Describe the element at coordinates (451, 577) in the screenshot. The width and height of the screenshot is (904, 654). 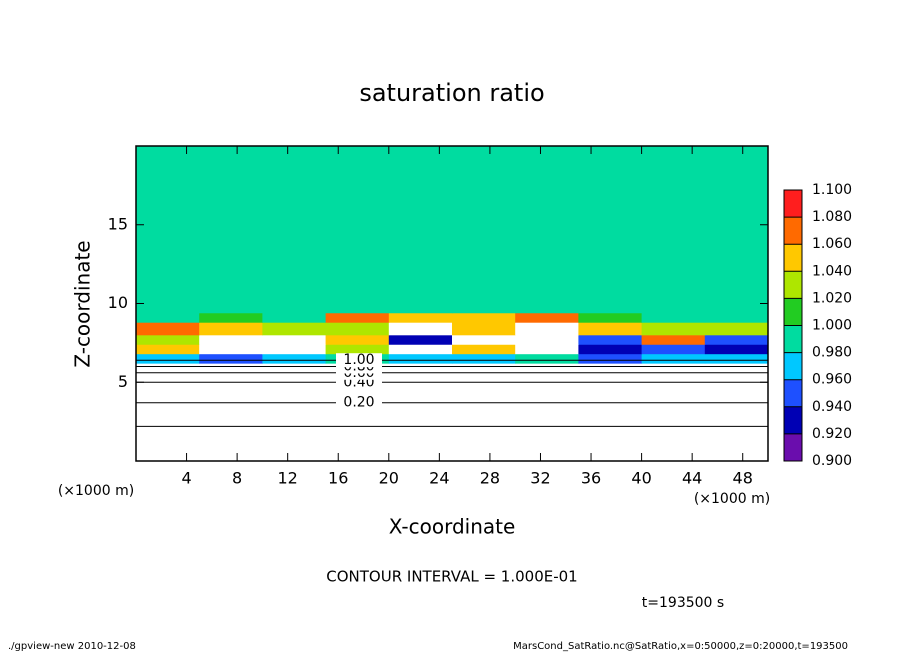
I see `contour-interval: CONTOUR INTERVAL = 1.000E-01` at that location.